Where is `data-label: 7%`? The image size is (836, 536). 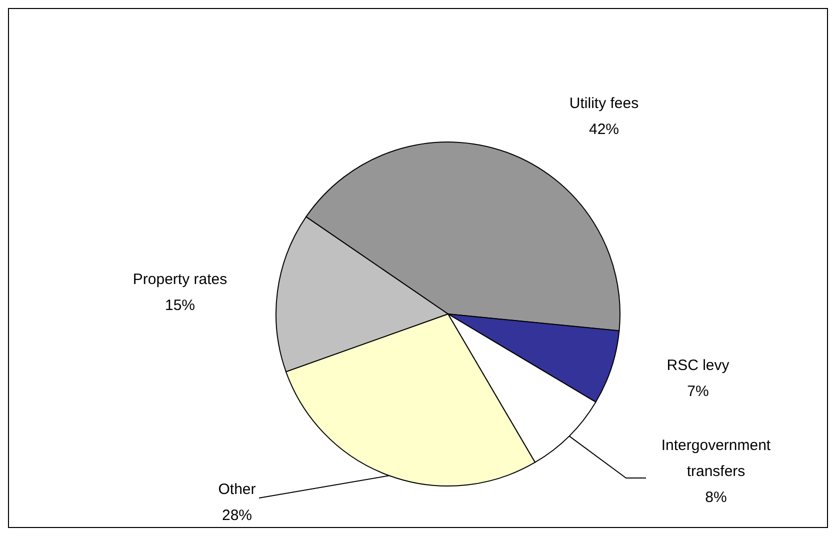 data-label: 7% is located at coordinates (698, 391).